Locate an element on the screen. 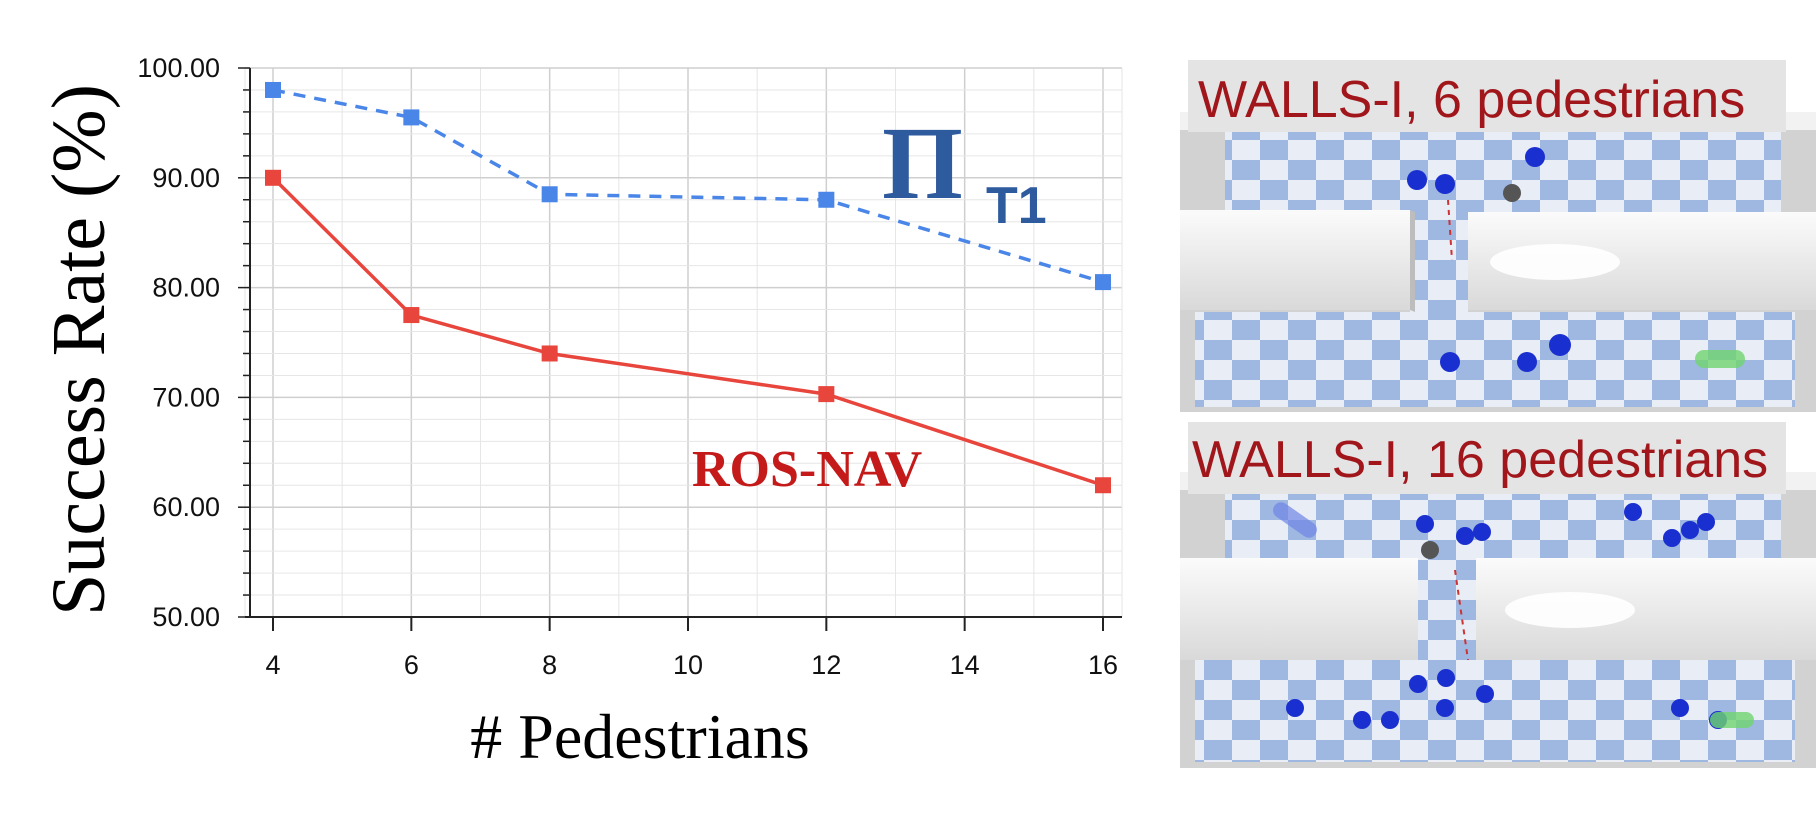  x-tick-labels: 4 6 8 10 12 14 16 is located at coordinates (691, 665).